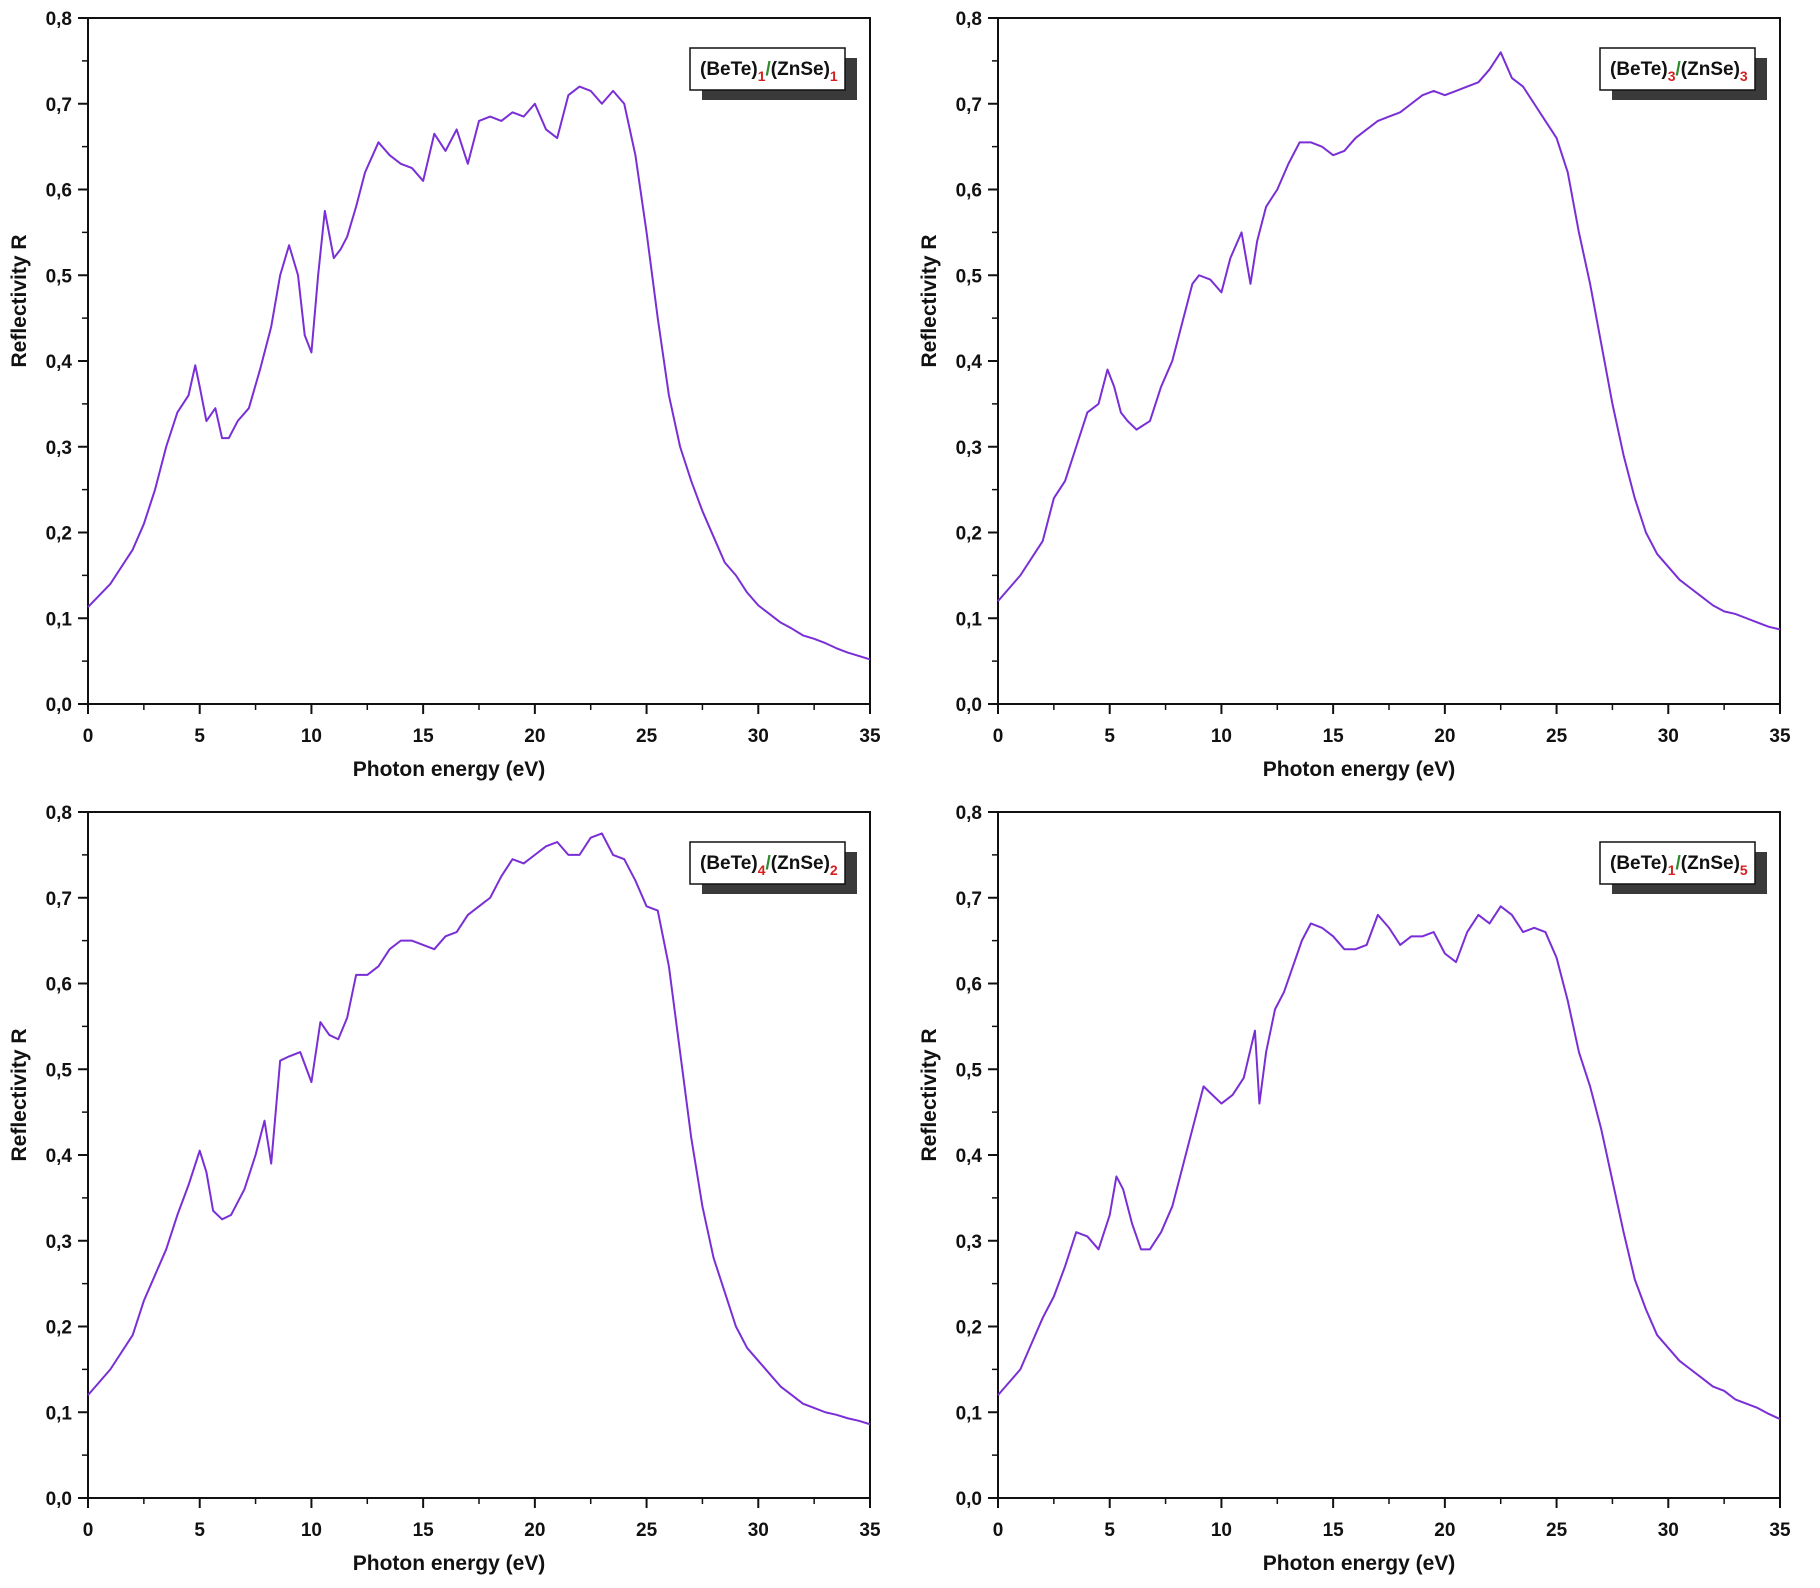 The image size is (1820, 1588). Describe the element at coordinates (762, 870) in the screenshot. I see `legend-part: 4` at that location.